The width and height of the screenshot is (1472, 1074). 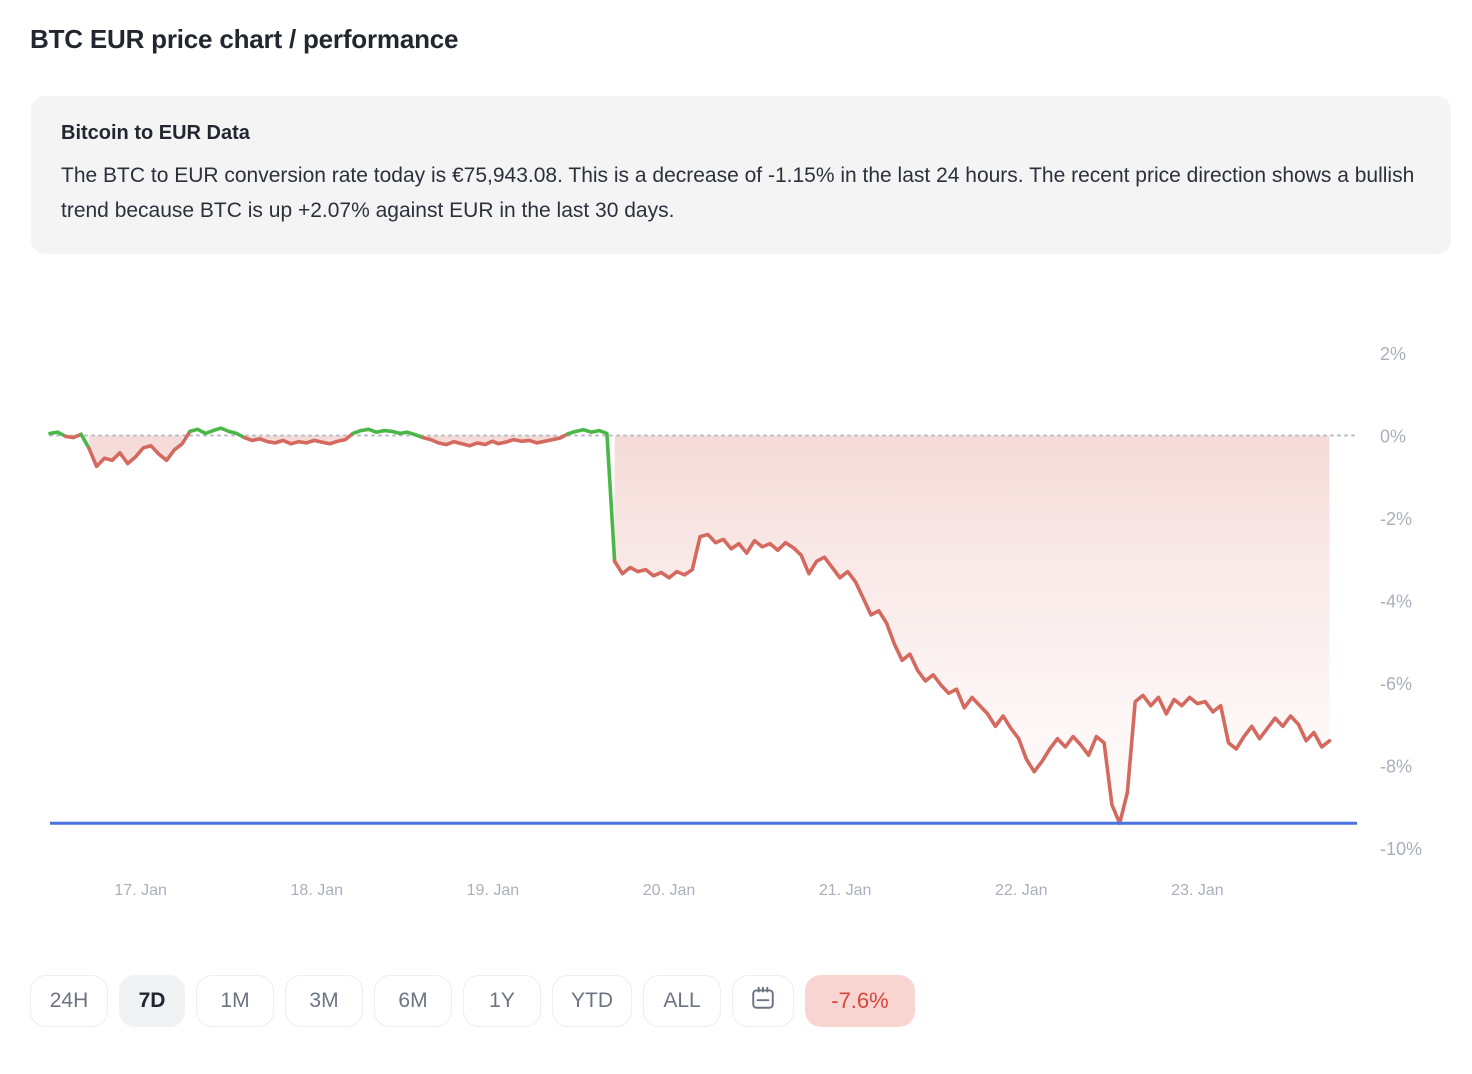 I want to click on x-axis-tick-label: 20. Jan, so click(x=669, y=890).